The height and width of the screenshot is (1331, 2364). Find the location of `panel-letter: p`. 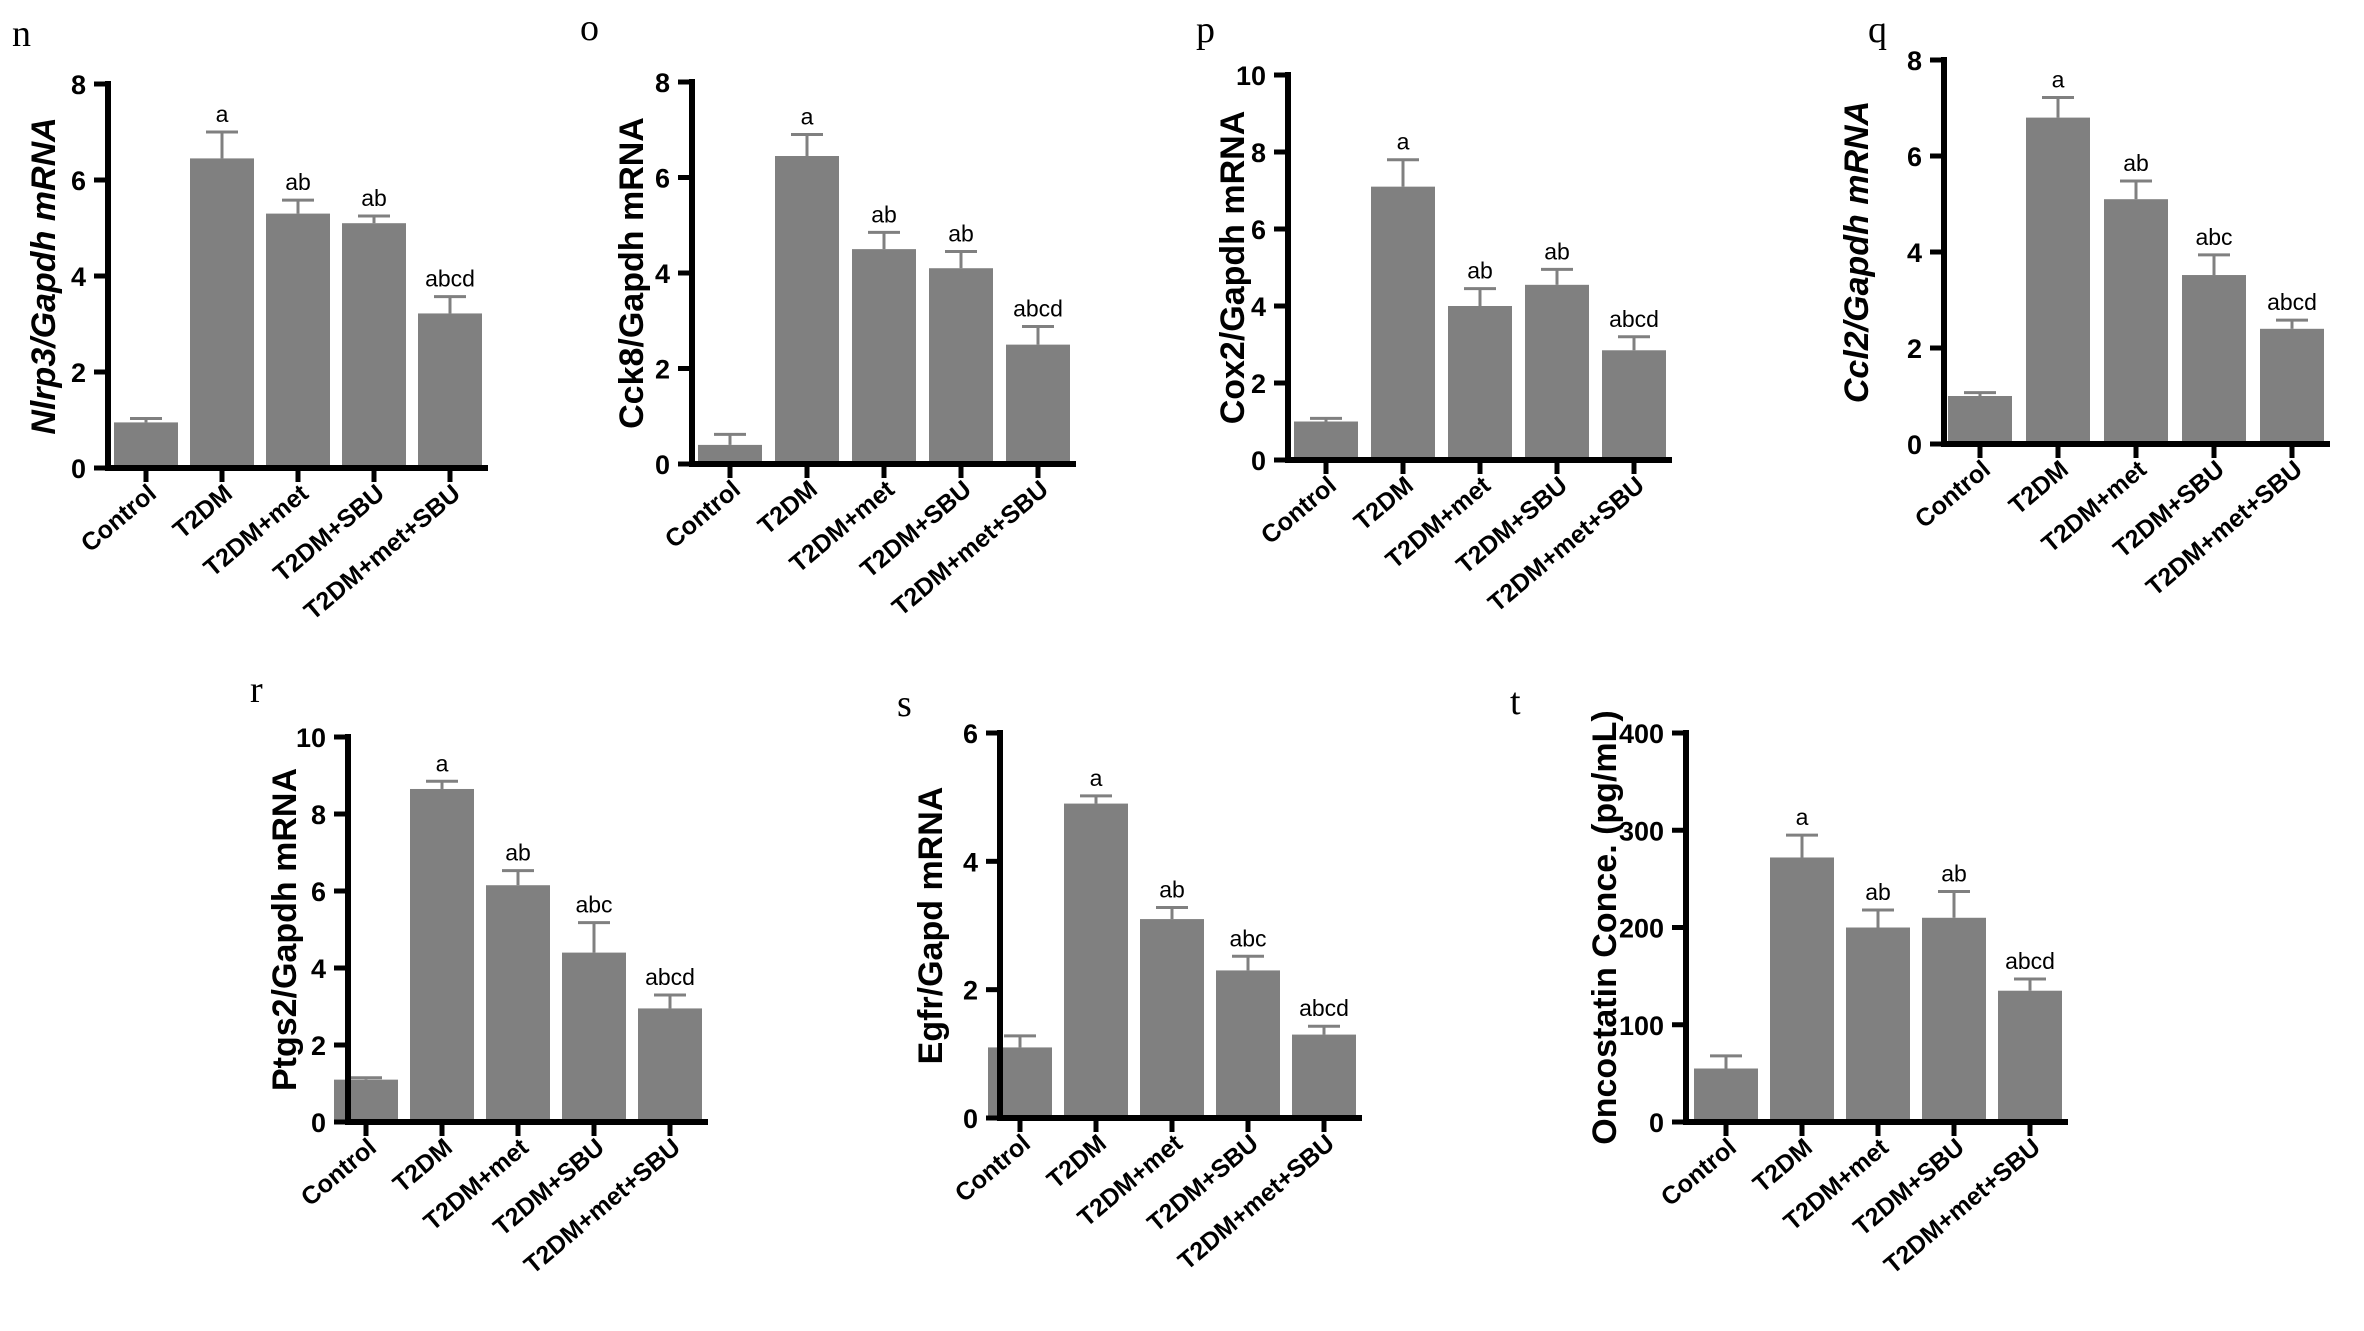

panel-letter: p is located at coordinates (1205, 30).